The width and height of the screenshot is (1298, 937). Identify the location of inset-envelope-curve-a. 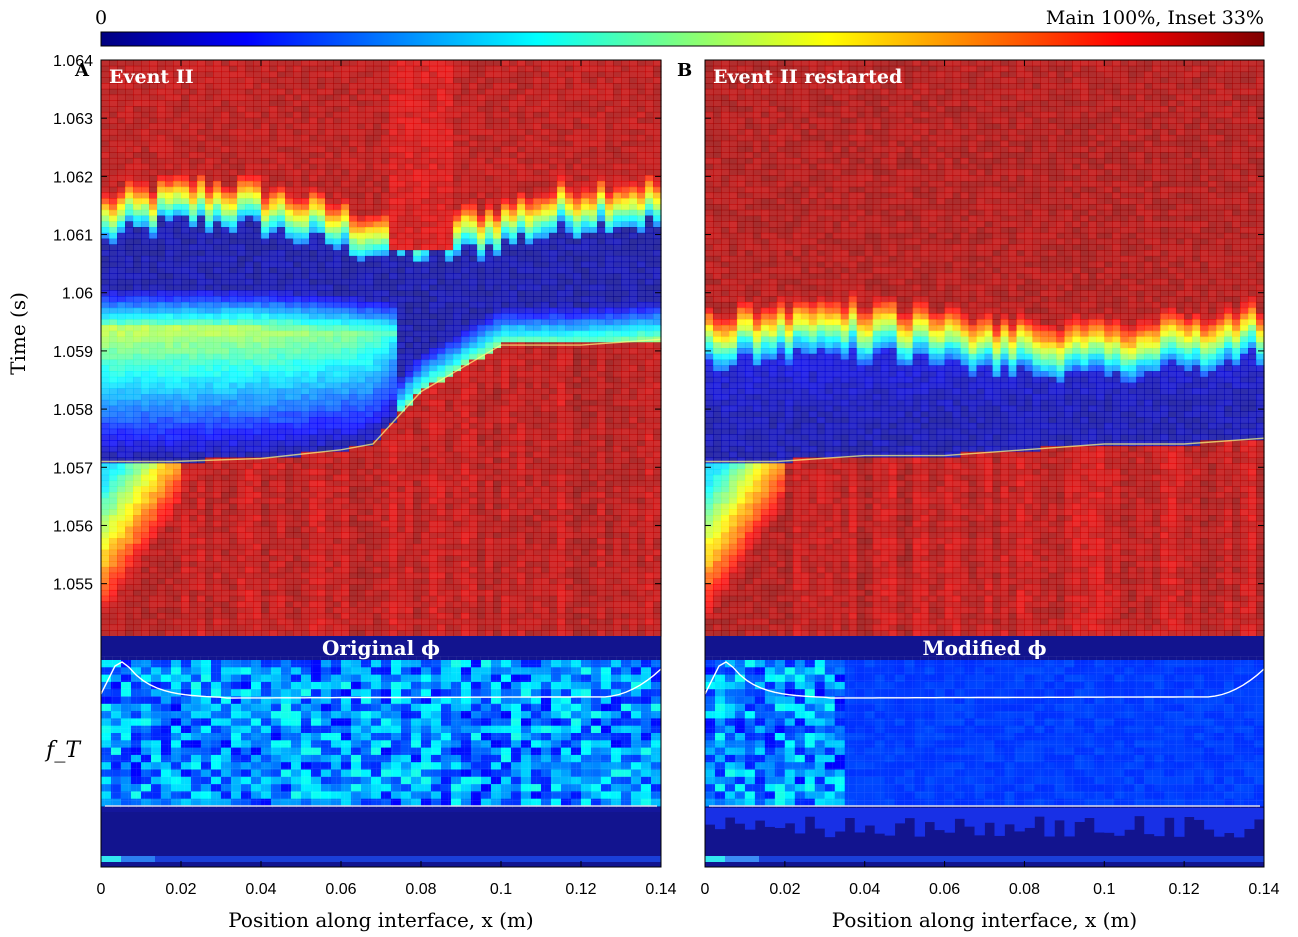
(381, 680).